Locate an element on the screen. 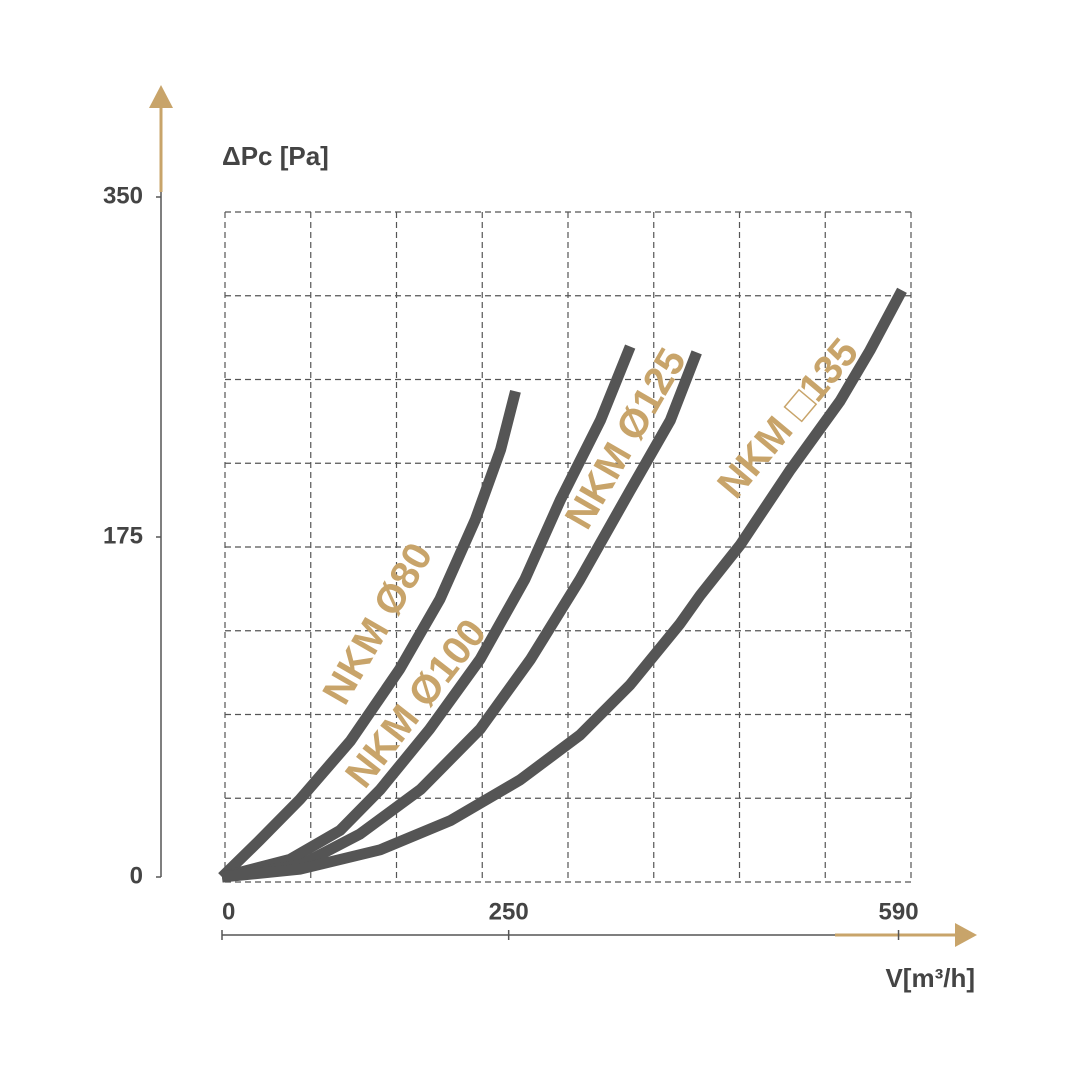  curve is located at coordinates (369, 635).